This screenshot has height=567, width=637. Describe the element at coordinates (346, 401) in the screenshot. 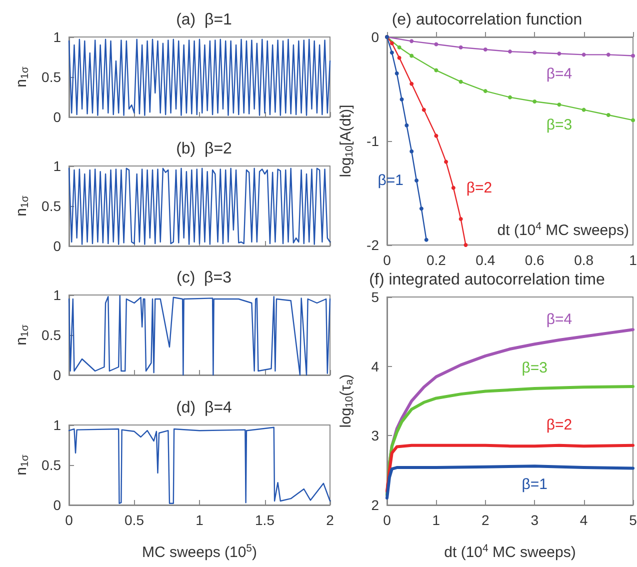

I see `y-axis-title: log10(τa)` at that location.